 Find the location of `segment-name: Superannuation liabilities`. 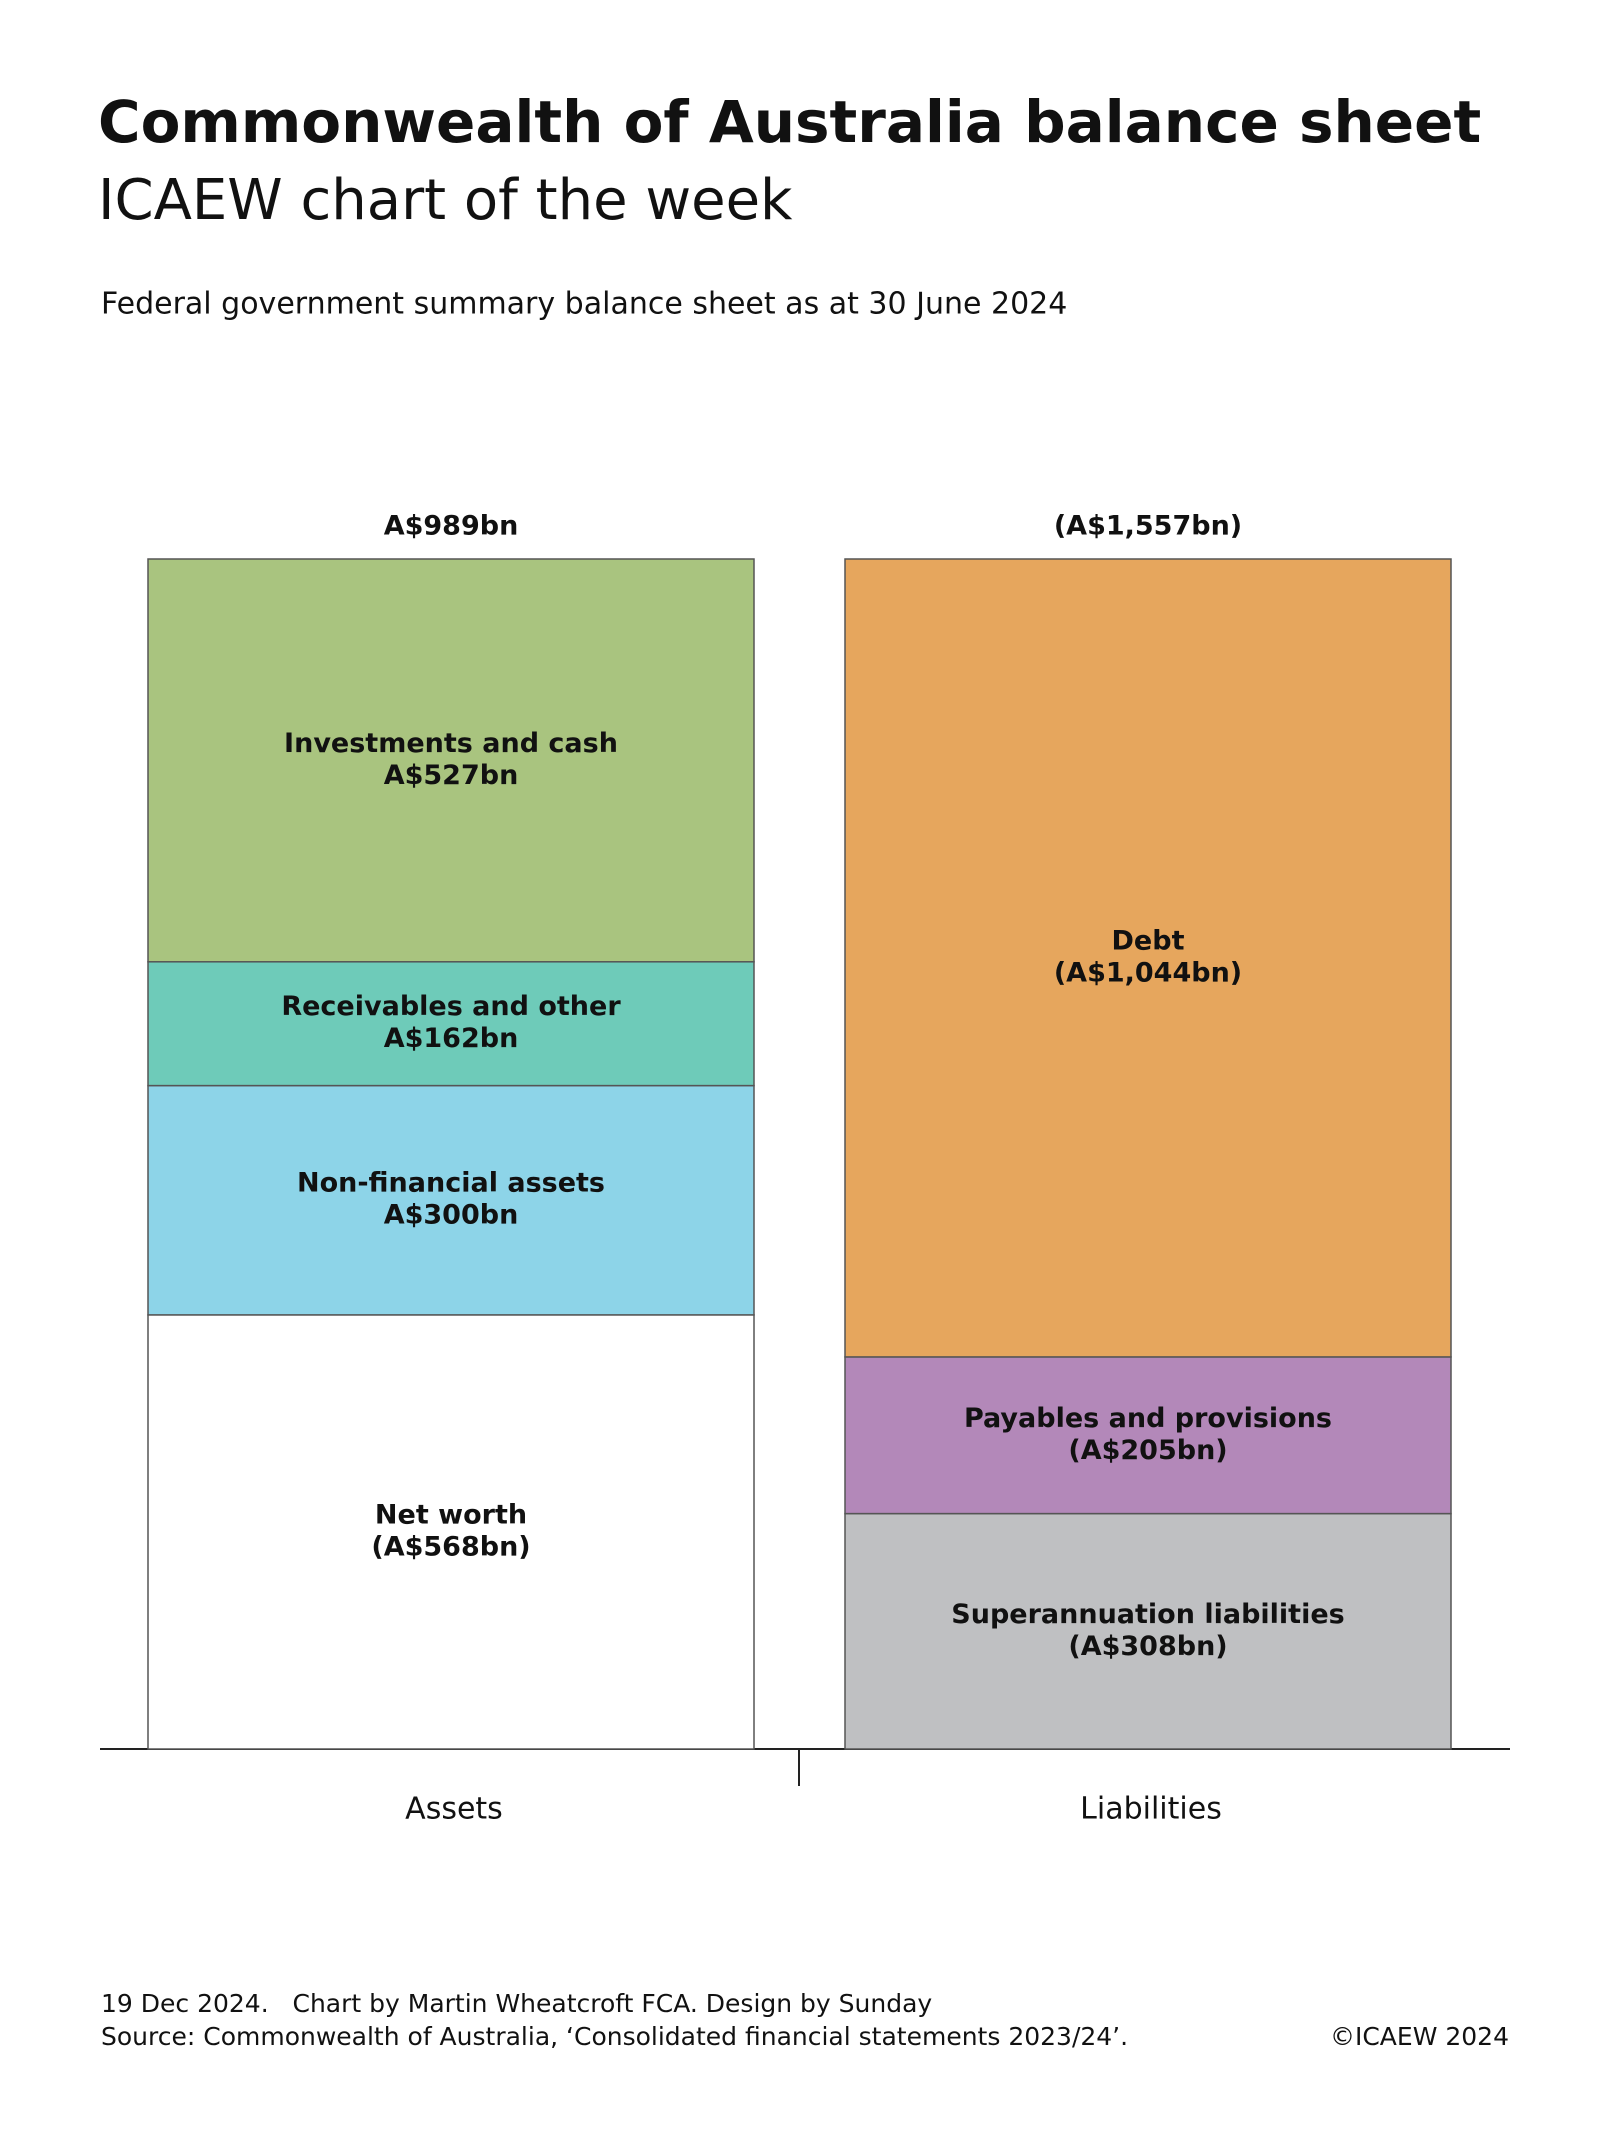

segment-name: Superannuation liabilities is located at coordinates (1147, 1614).